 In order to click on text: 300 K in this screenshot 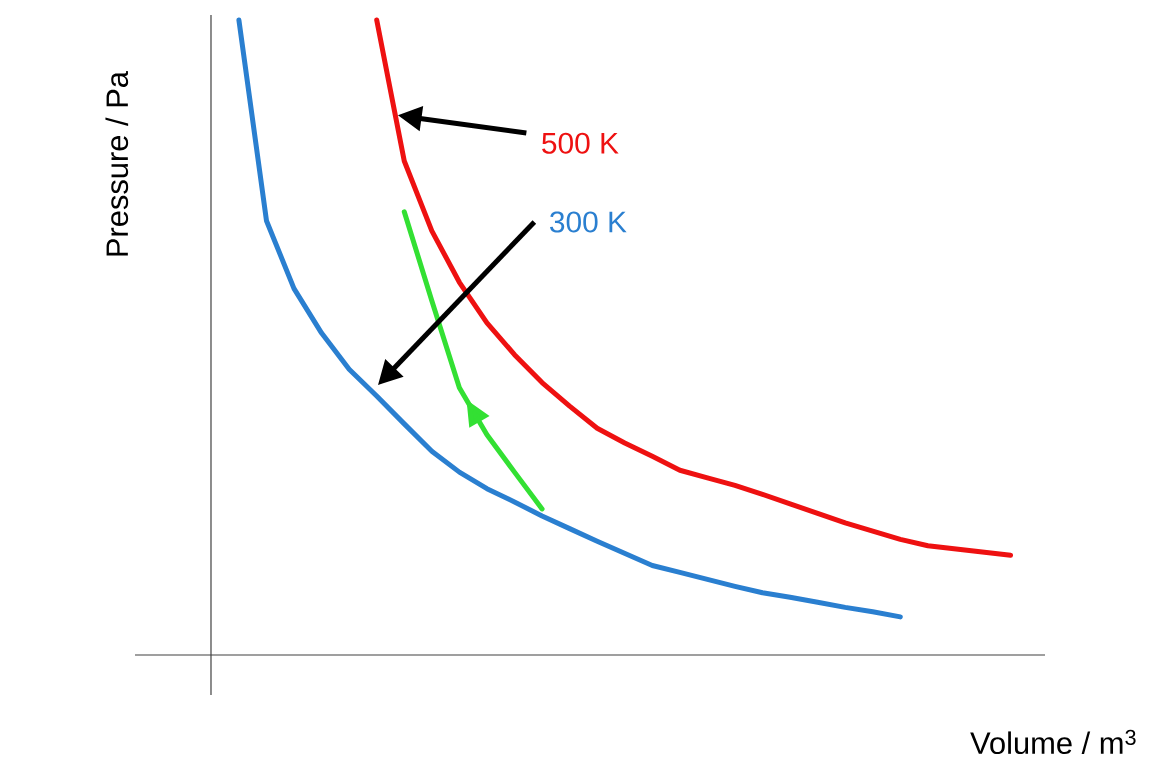, I will do `click(588, 222)`.